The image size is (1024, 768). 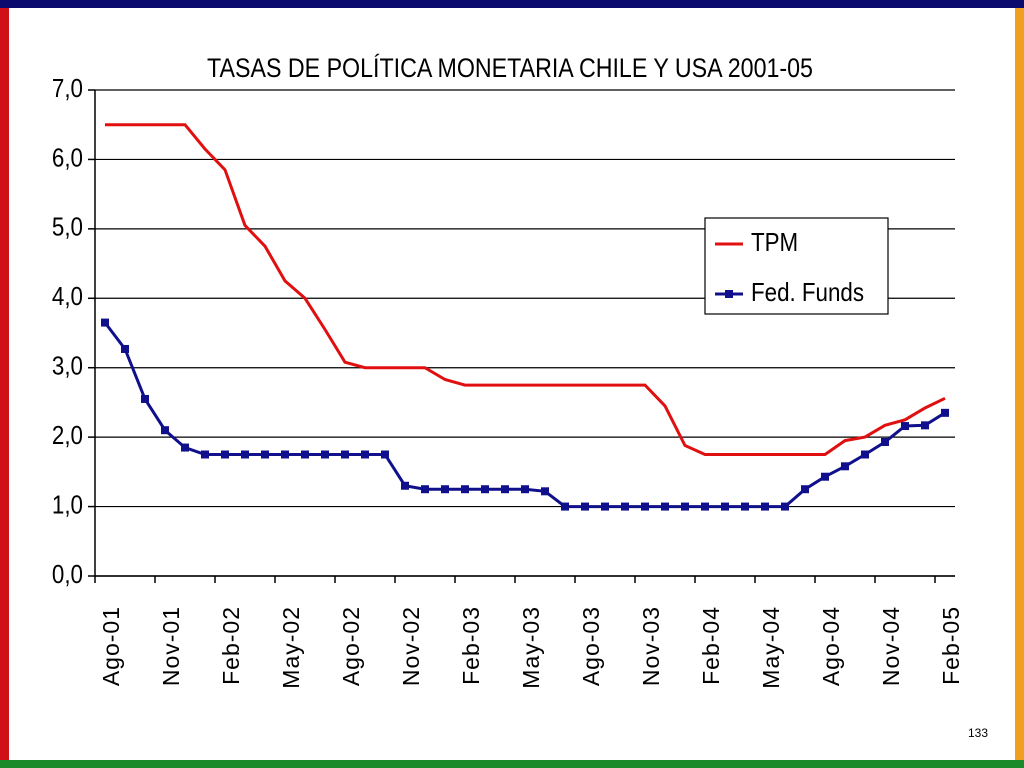 What do you see at coordinates (67, 435) in the screenshot?
I see `y-tick-label: 2,0` at bounding box center [67, 435].